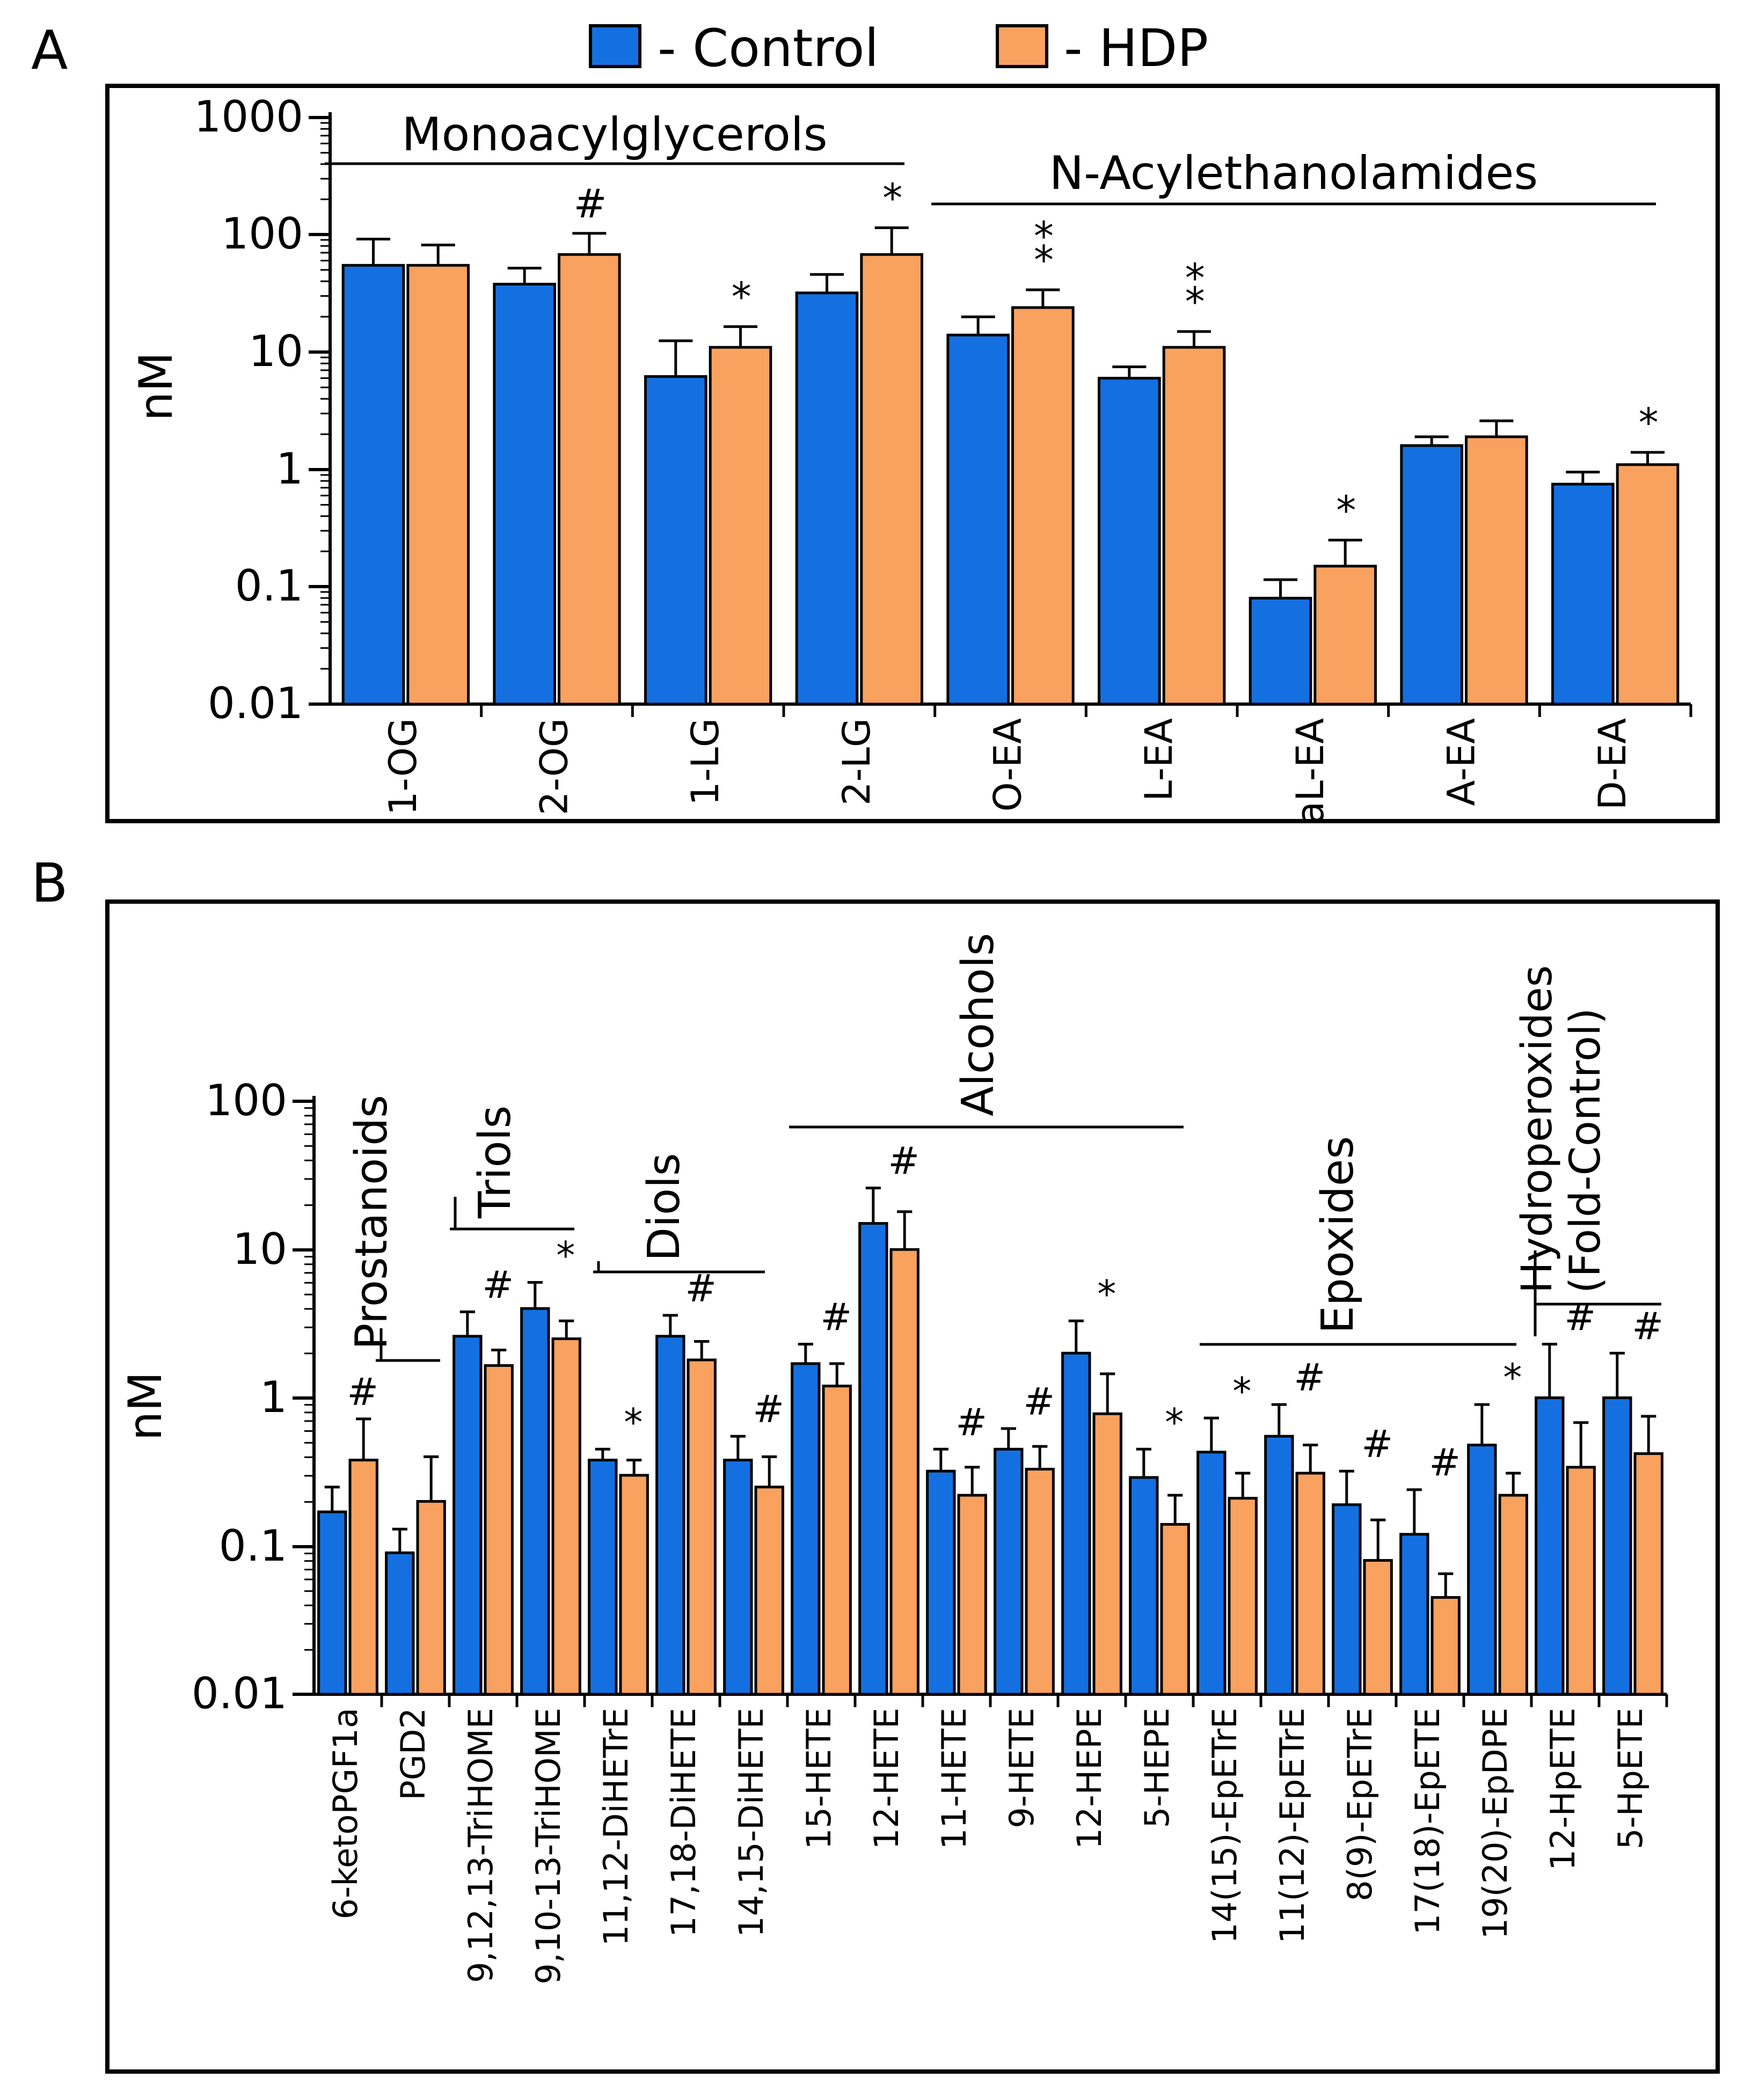  What do you see at coordinates (496, 1162) in the screenshot?
I see `group-label: Triols` at bounding box center [496, 1162].